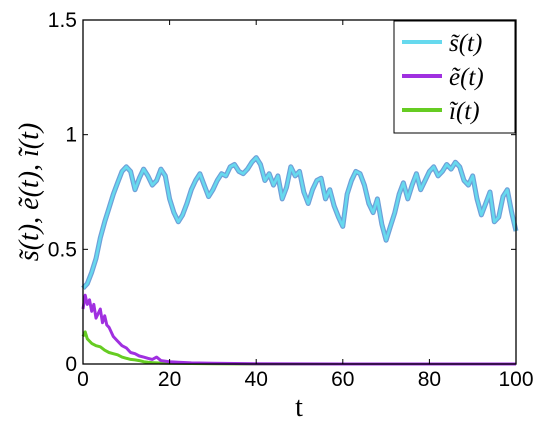 The image size is (550, 429). I want to click on y-tick-label-3: 1.5, so click(62, 20).